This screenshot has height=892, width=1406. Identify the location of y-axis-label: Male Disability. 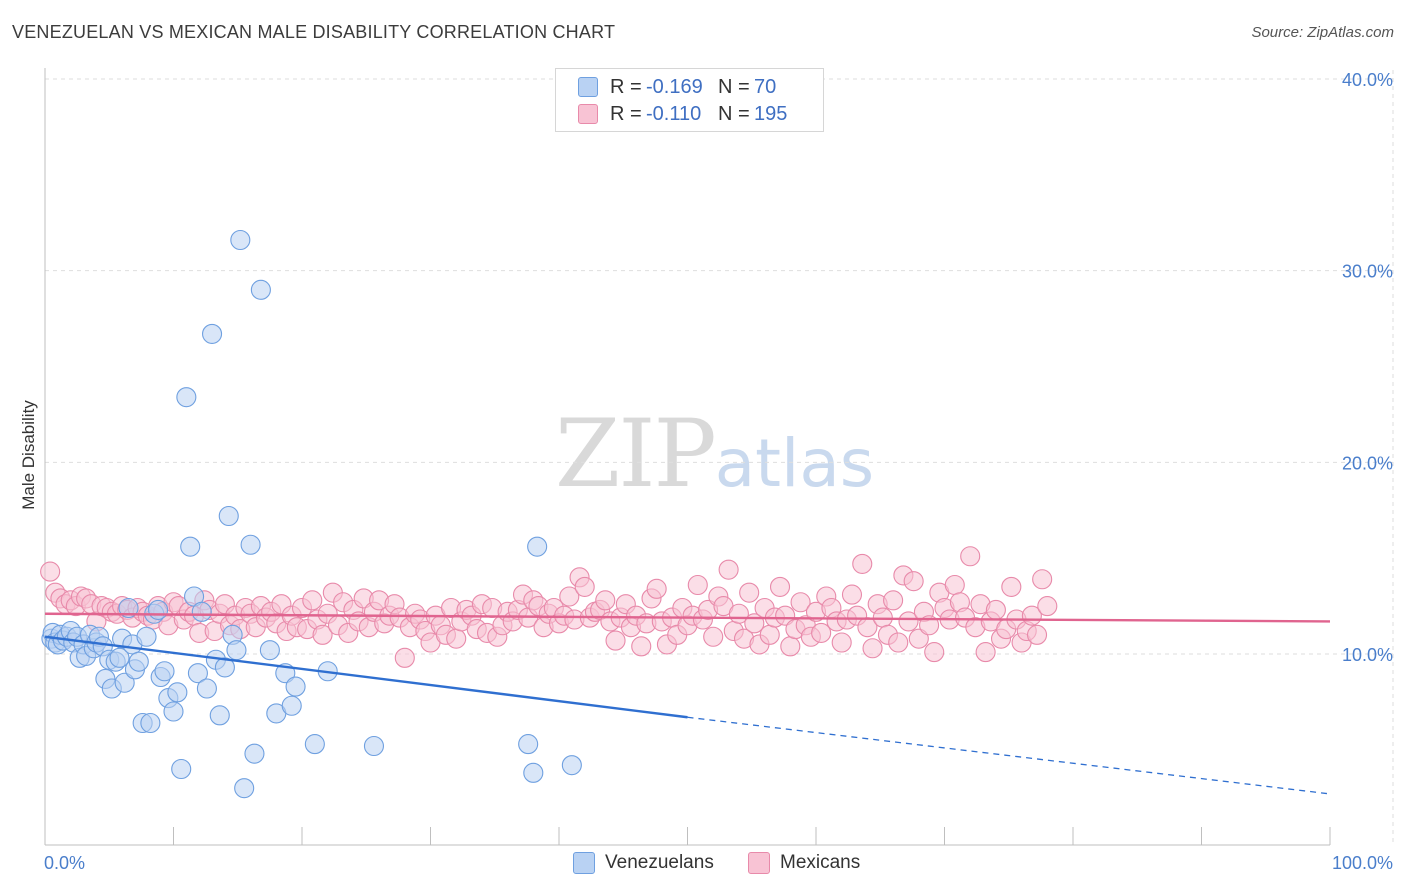
(28, 455).